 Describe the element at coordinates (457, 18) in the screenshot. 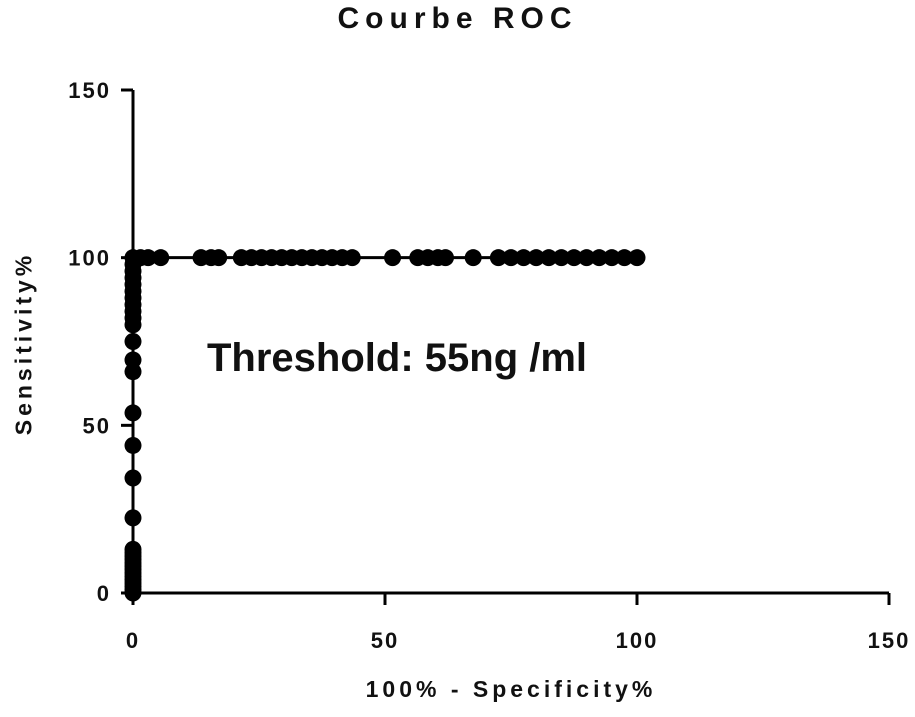

I see `chart-title: Courbe ROC` at that location.